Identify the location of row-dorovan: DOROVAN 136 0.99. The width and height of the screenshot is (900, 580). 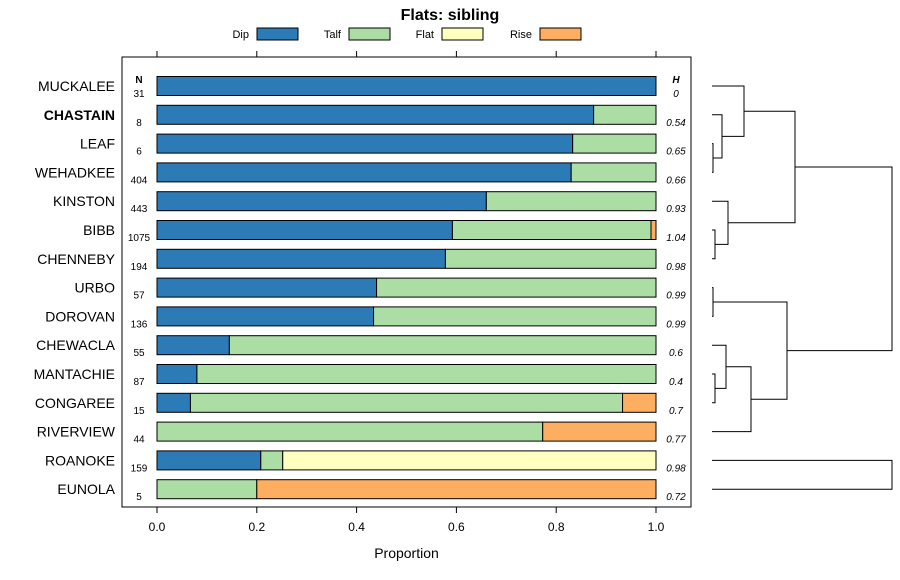
(365, 318).